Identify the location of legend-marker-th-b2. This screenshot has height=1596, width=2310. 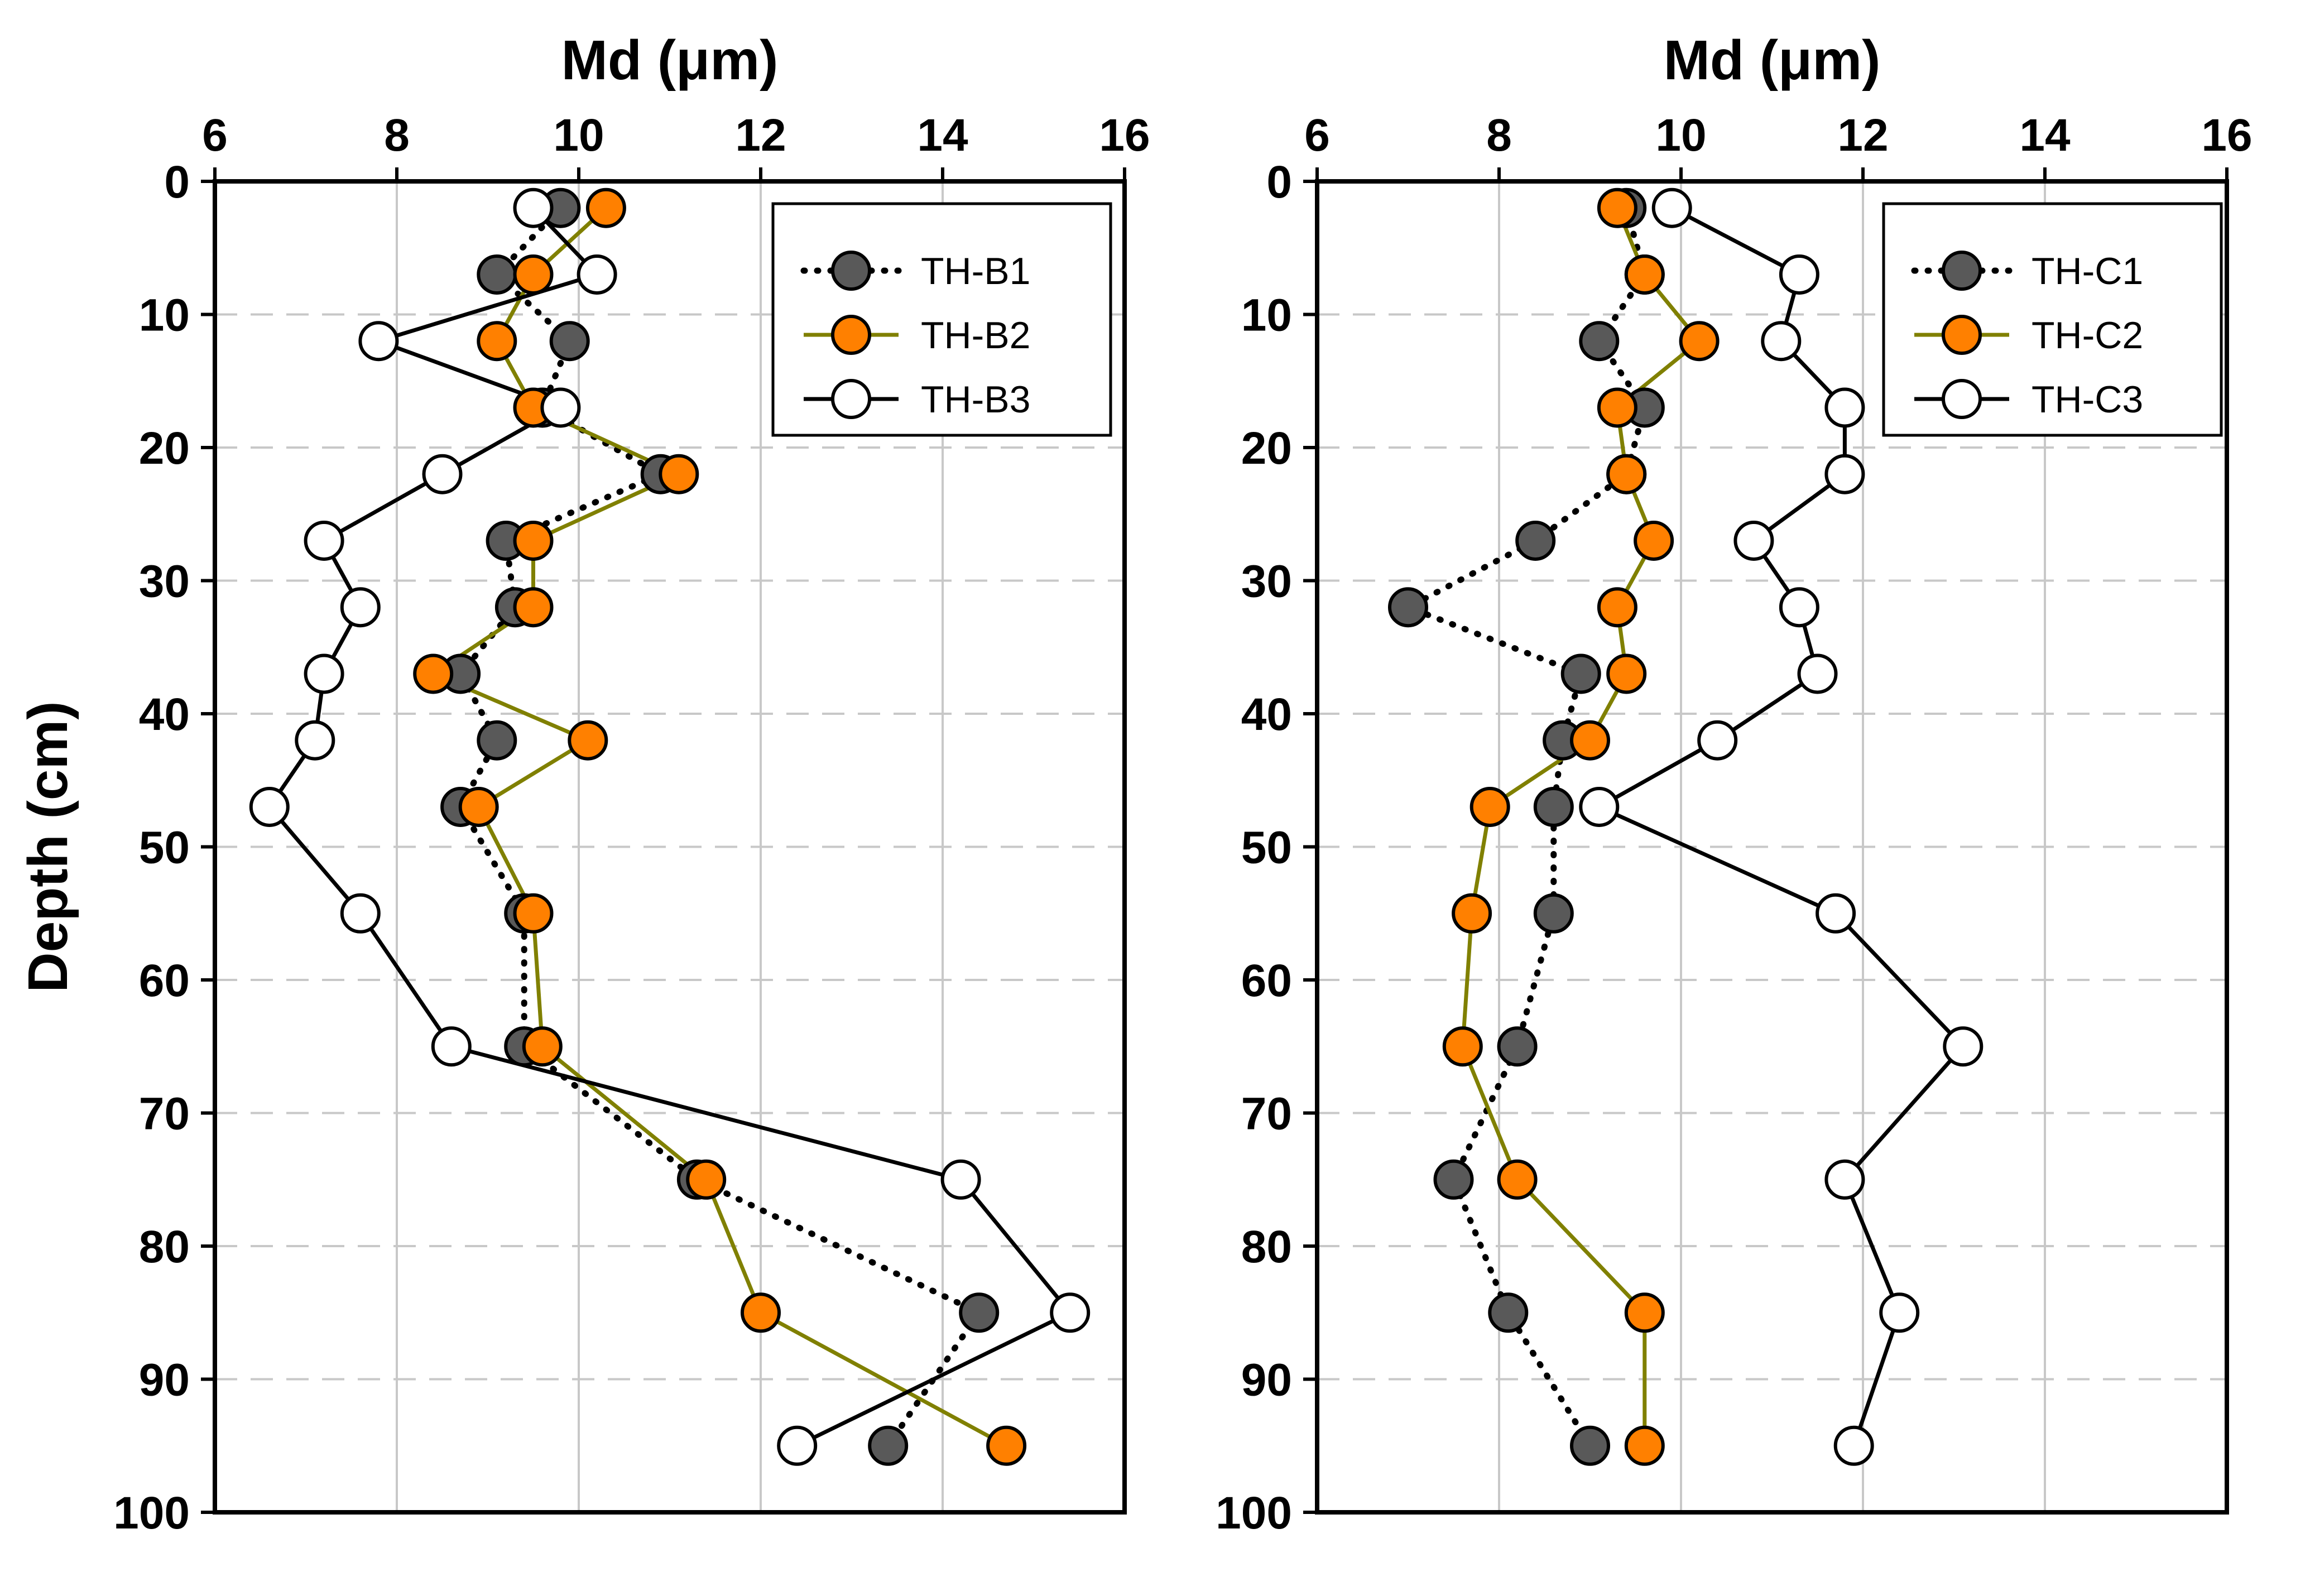
(851, 335).